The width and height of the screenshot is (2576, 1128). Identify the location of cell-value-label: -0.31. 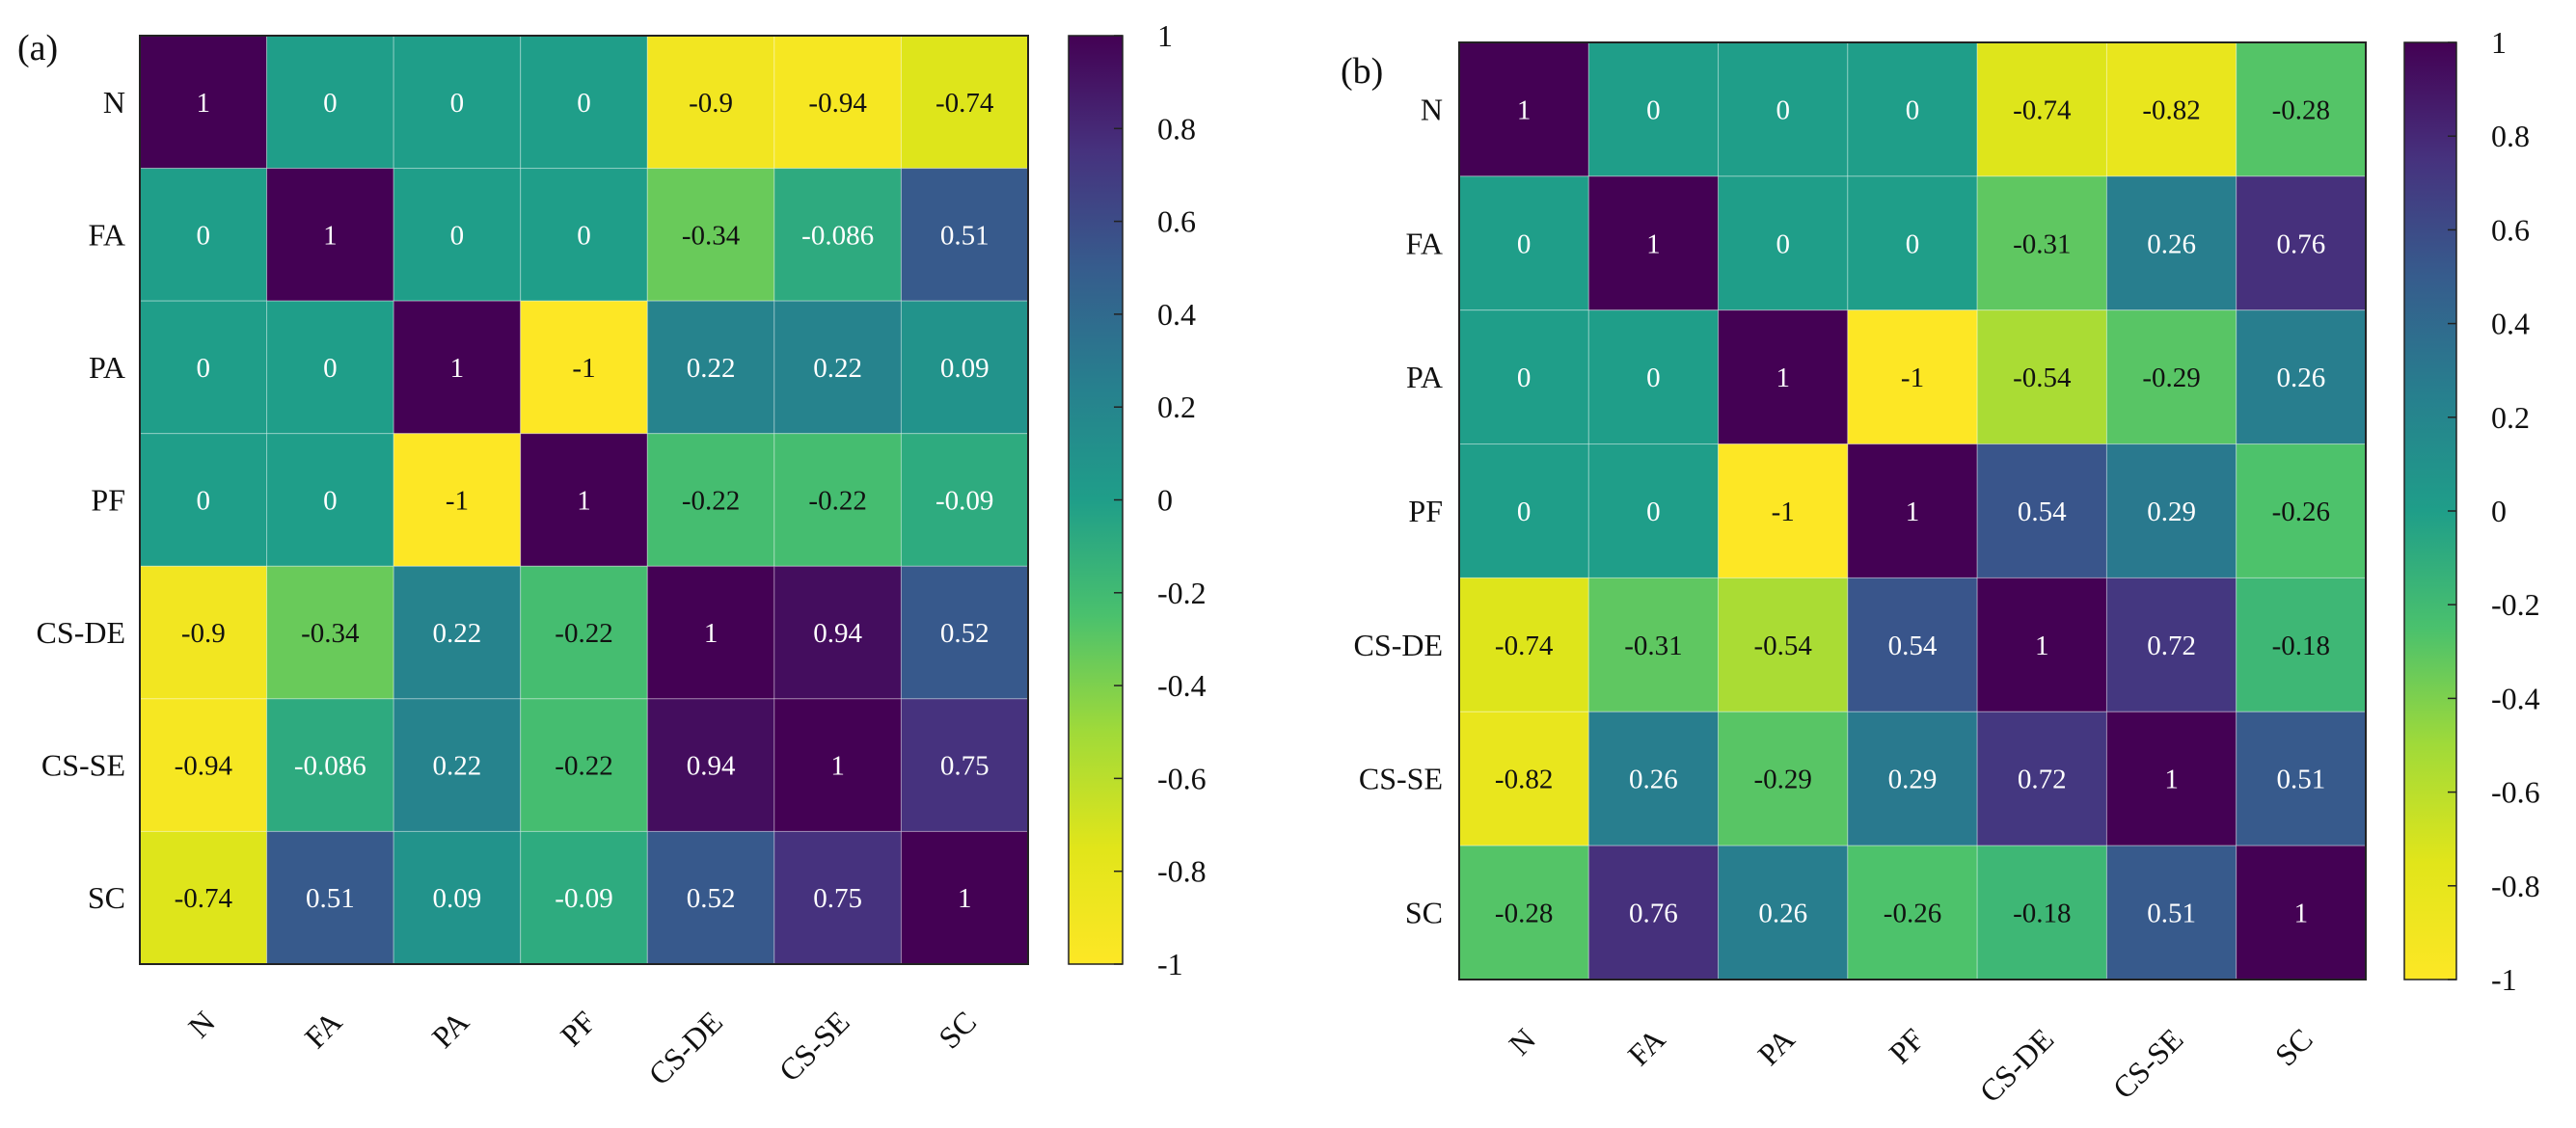
(1653, 646).